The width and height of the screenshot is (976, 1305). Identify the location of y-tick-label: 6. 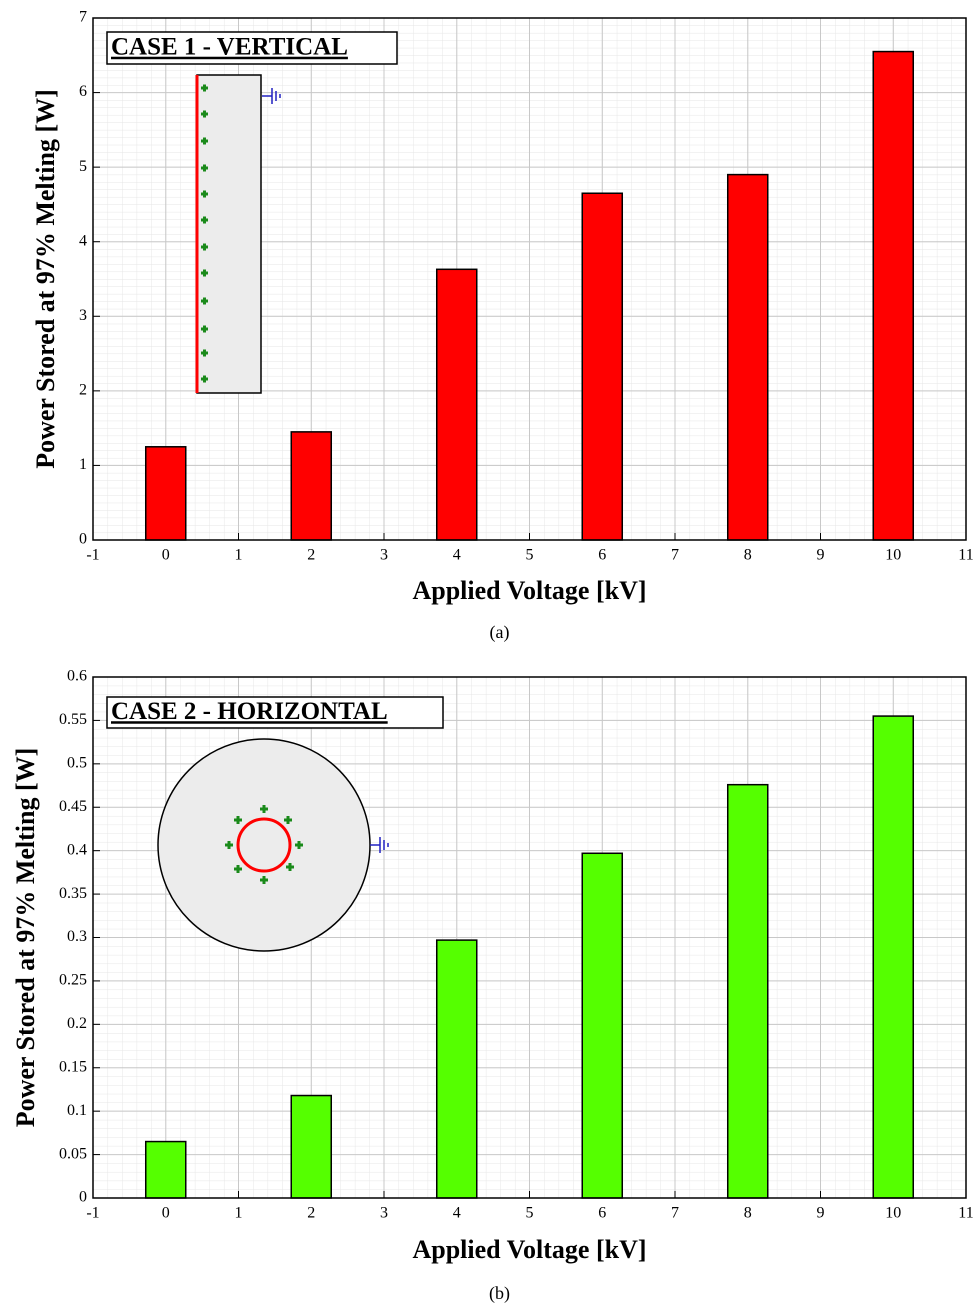
(83, 91).